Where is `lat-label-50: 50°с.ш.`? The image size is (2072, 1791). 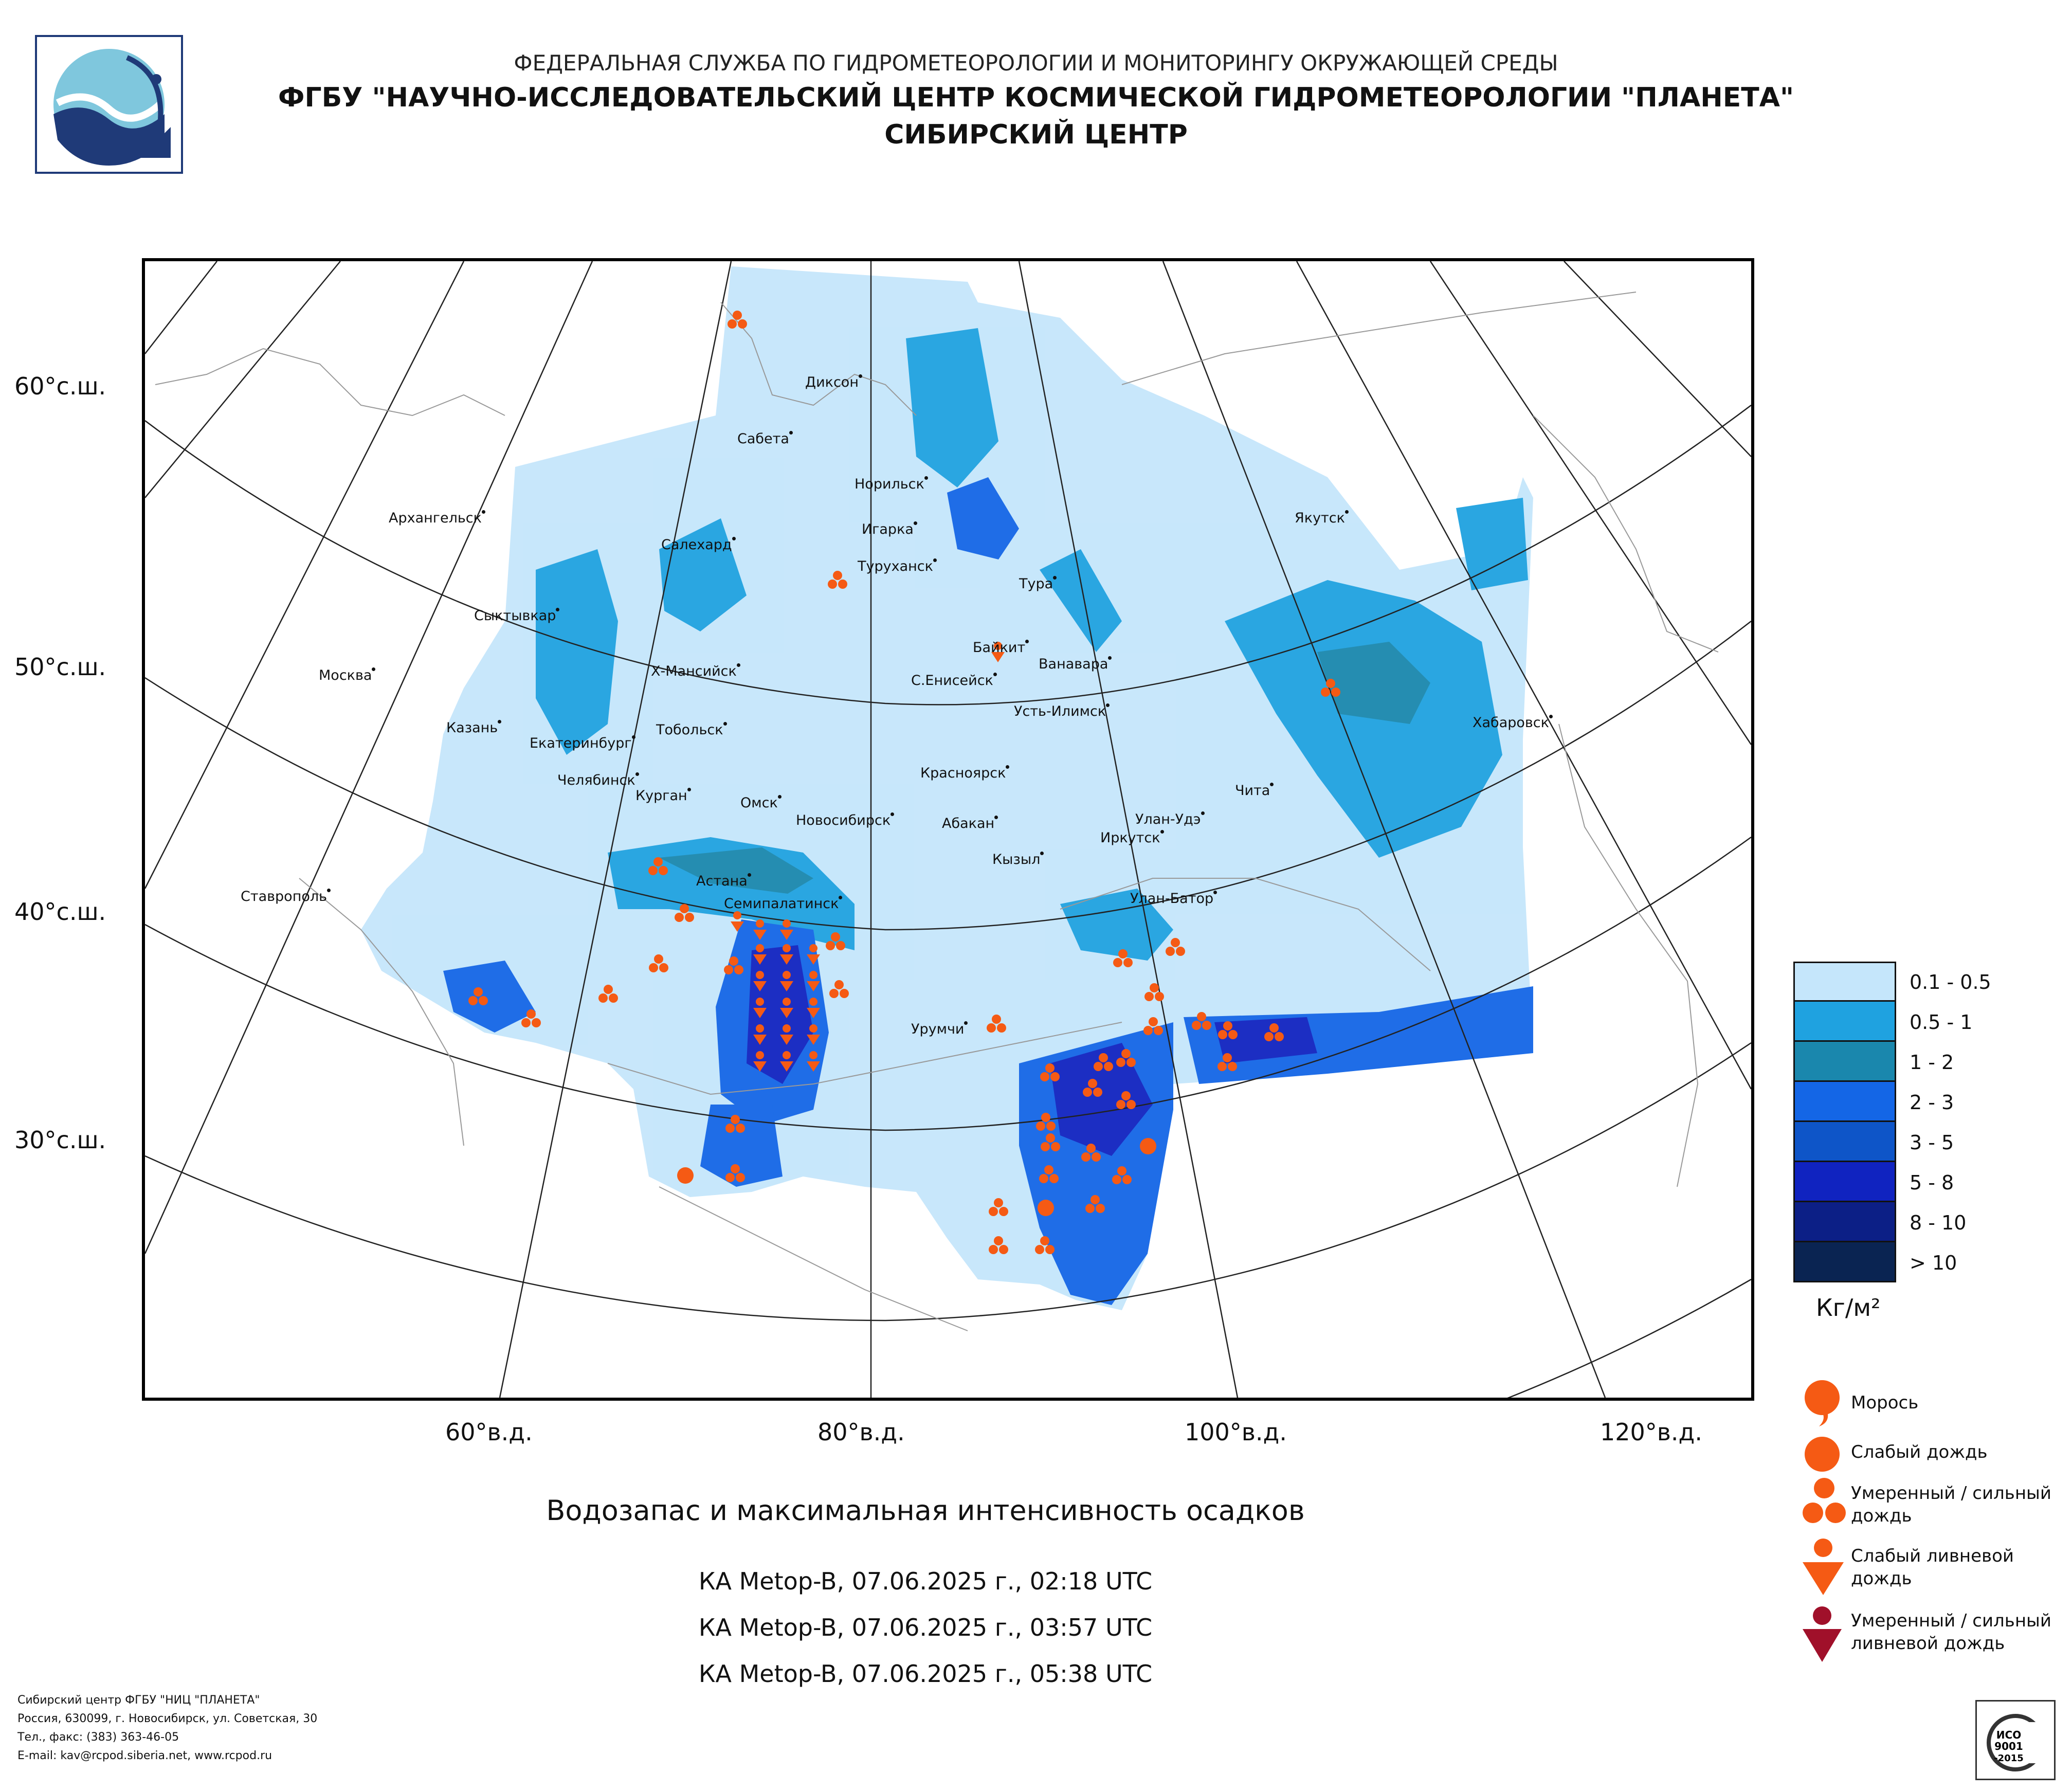 lat-label-50: 50°с.ш. is located at coordinates (60, 667).